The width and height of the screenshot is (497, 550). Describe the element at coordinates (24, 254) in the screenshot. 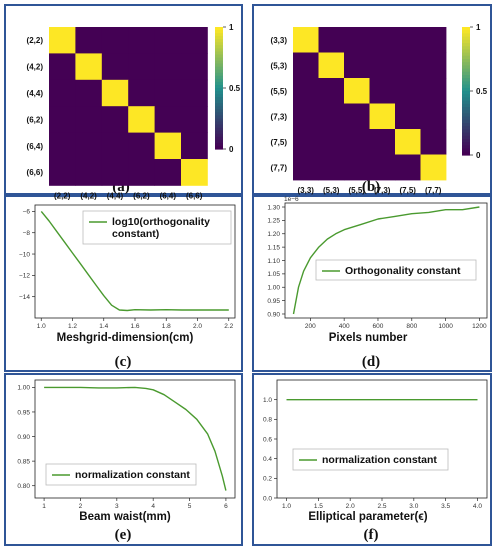

I see `ytick-label-c-2: −10` at that location.